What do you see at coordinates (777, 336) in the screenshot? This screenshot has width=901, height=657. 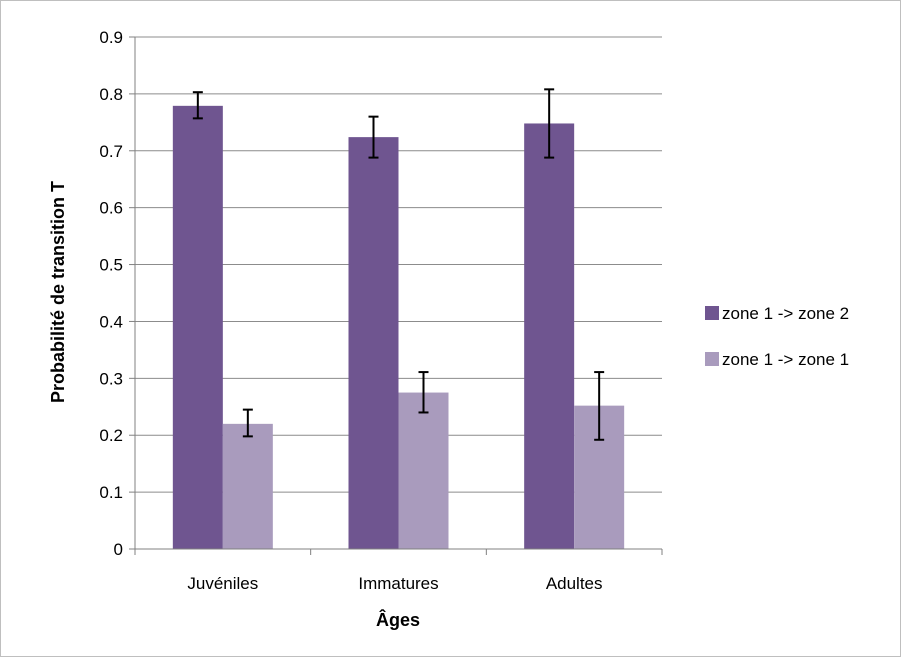 I see `legend: zone 1 -> zone 2 zone 1 -> zone 1` at bounding box center [777, 336].